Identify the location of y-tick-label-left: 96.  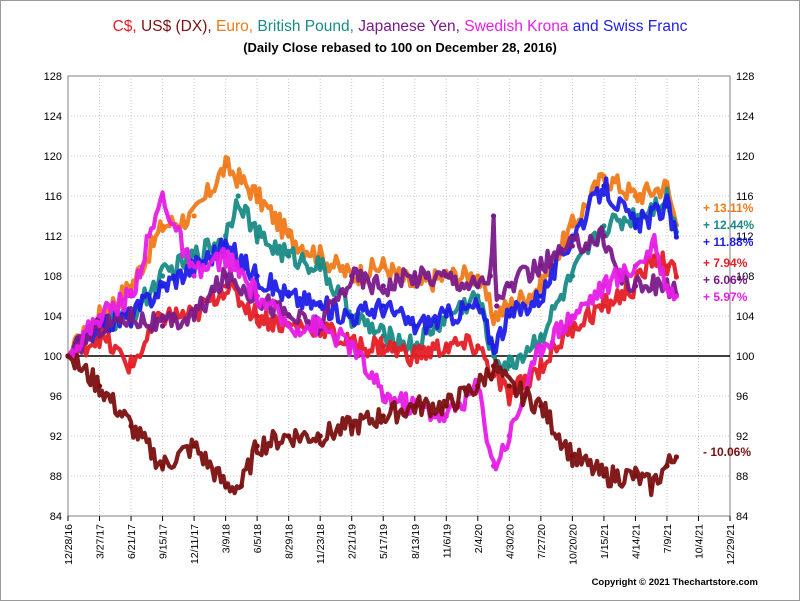
(56, 397).